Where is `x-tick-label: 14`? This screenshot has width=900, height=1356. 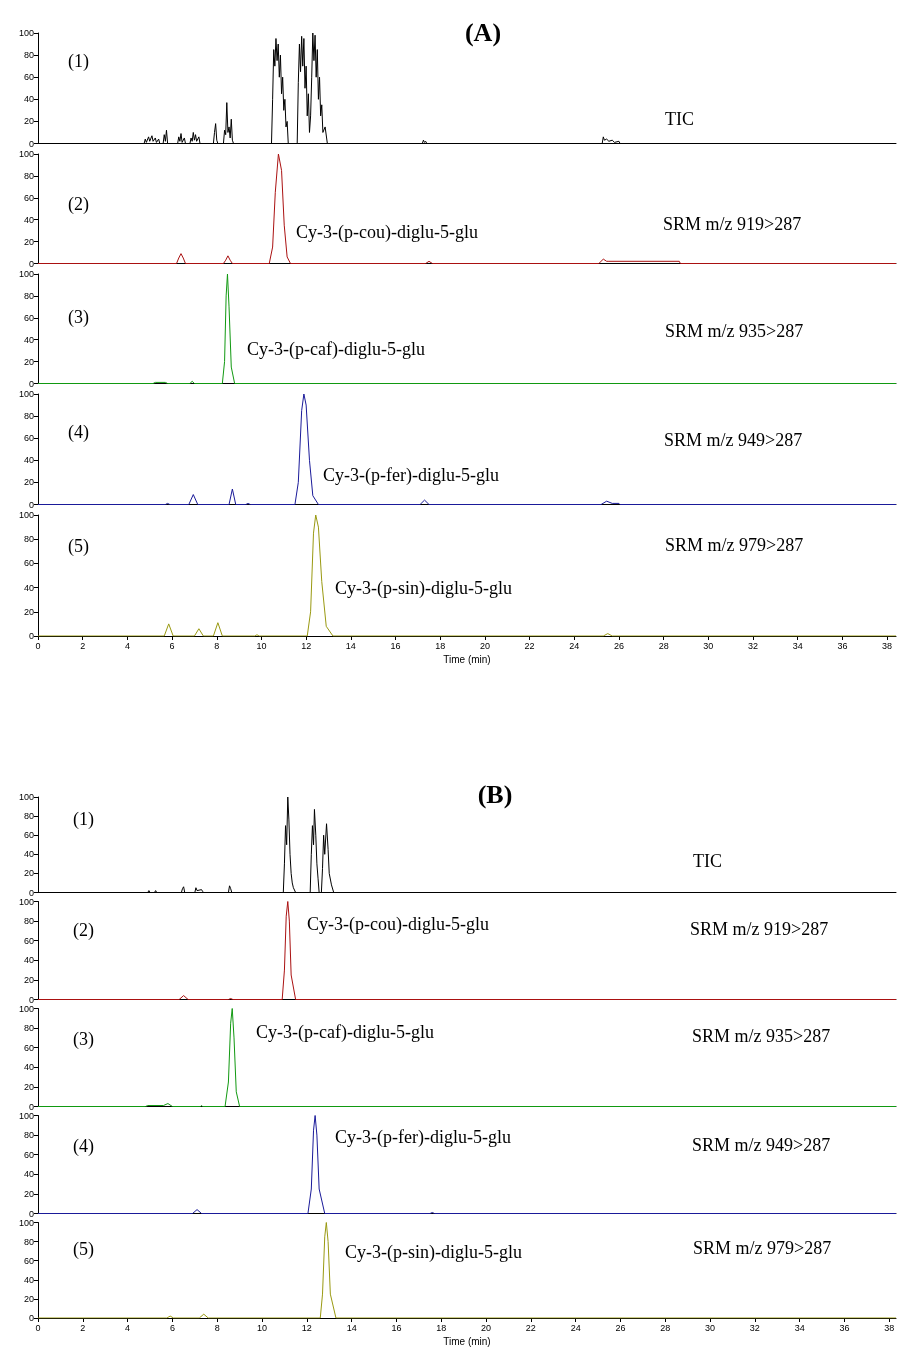 x-tick-label: 14 is located at coordinates (350, 645).